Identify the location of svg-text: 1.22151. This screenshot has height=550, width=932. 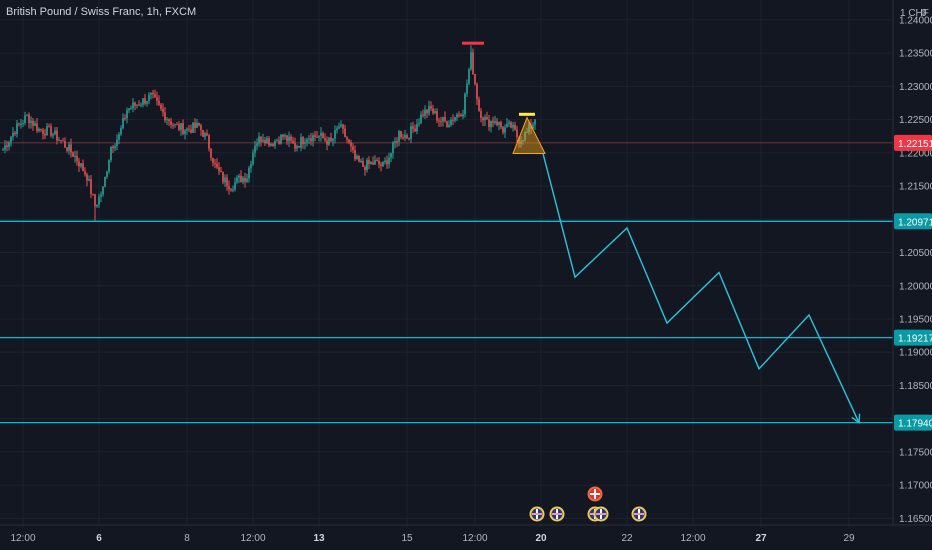
(915, 144).